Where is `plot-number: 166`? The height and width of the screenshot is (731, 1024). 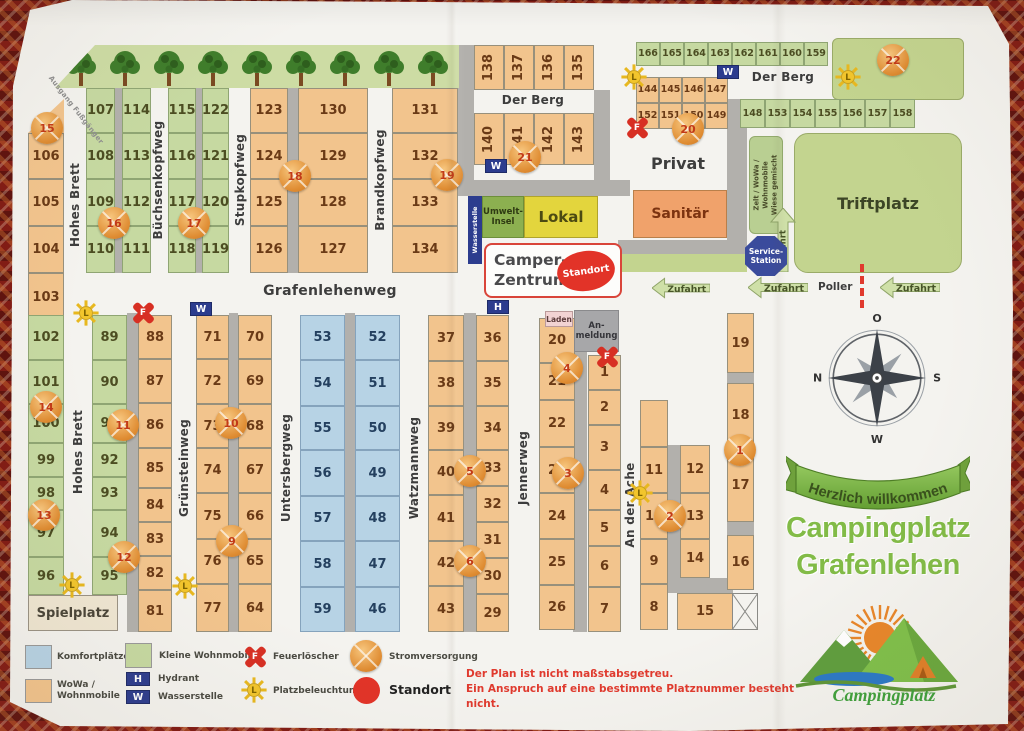
plot-number: 166 is located at coordinates (648, 54).